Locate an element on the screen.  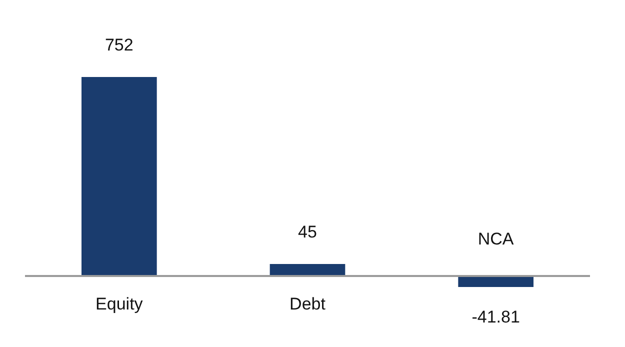
x-tick-label: Equity is located at coordinates (120, 304).